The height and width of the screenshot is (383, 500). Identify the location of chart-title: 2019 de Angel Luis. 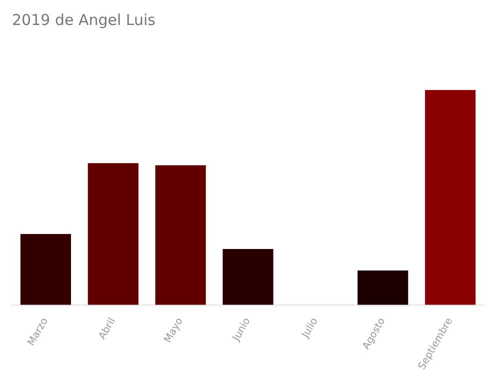
(84, 19).